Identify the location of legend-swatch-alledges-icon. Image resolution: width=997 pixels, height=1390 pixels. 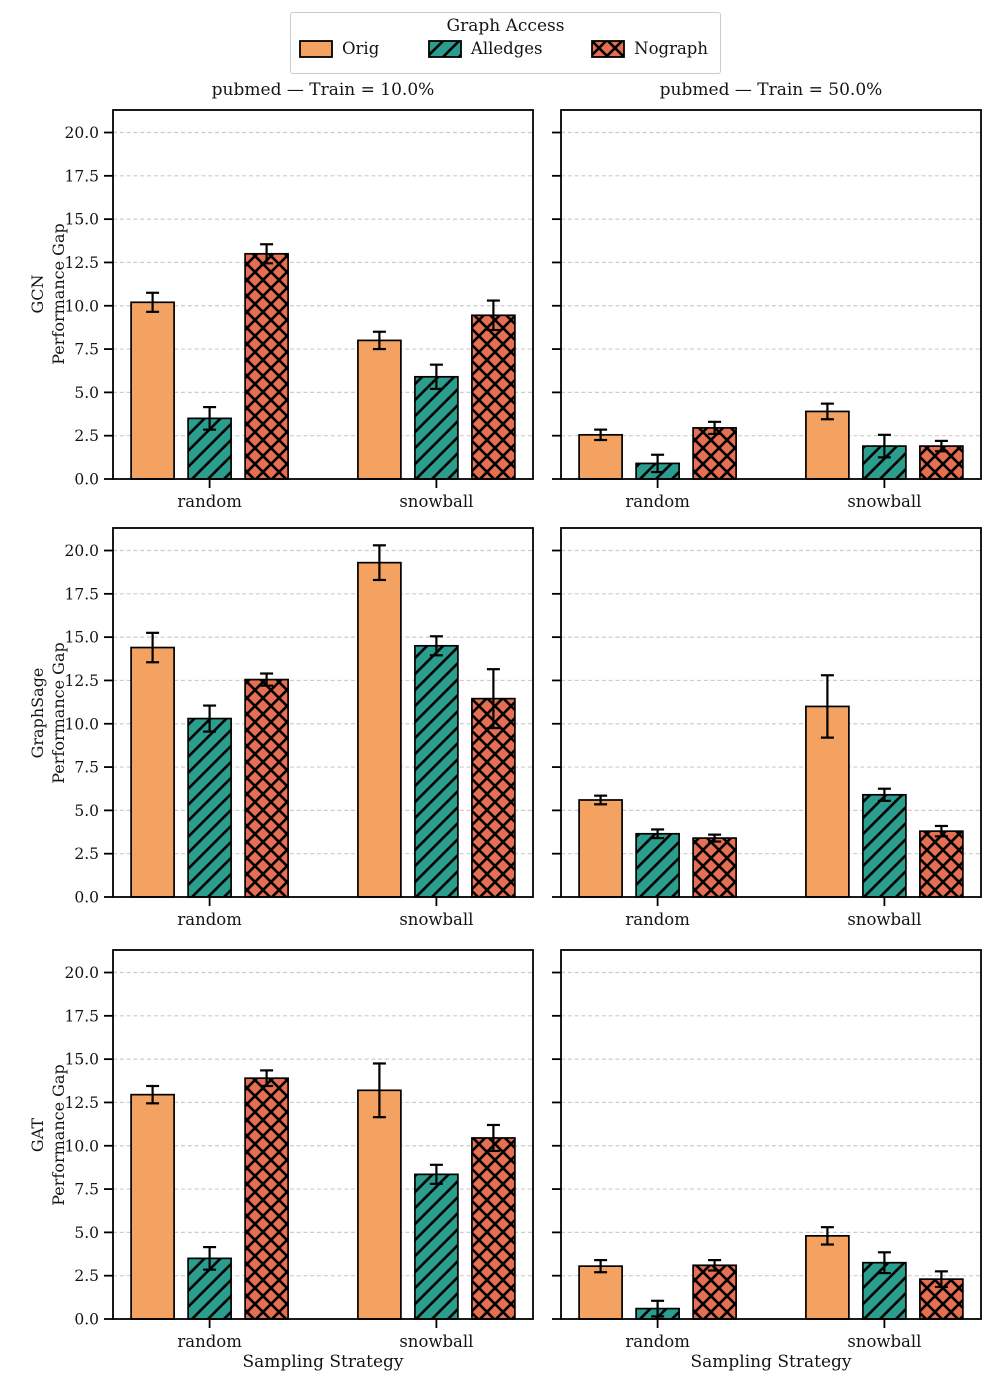
(445, 48).